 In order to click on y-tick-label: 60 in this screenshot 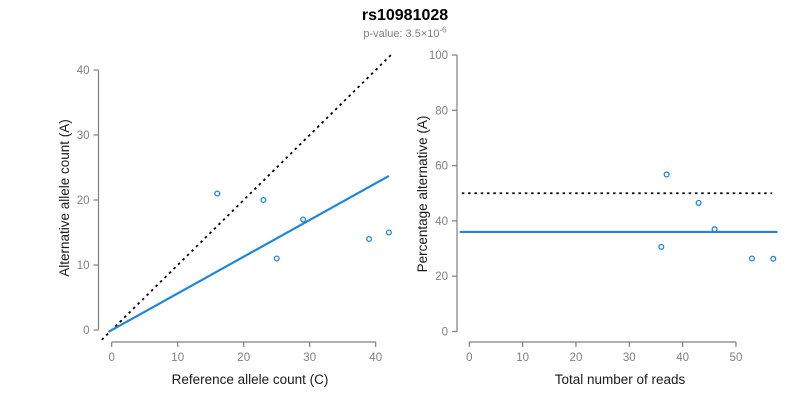, I will do `click(441, 167)`.